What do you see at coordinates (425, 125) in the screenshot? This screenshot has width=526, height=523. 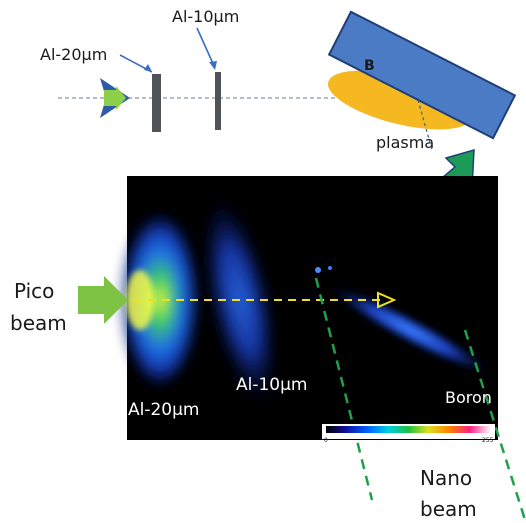 I see `plasma-axis-line` at bounding box center [425, 125].